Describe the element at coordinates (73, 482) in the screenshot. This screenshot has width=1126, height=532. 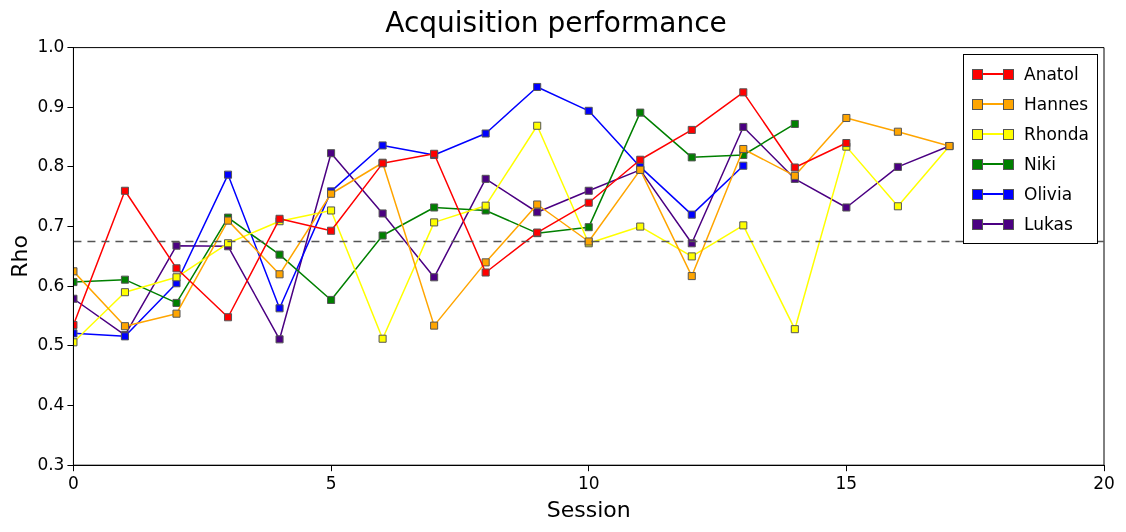
I see `x-tick-label: 0` at that location.